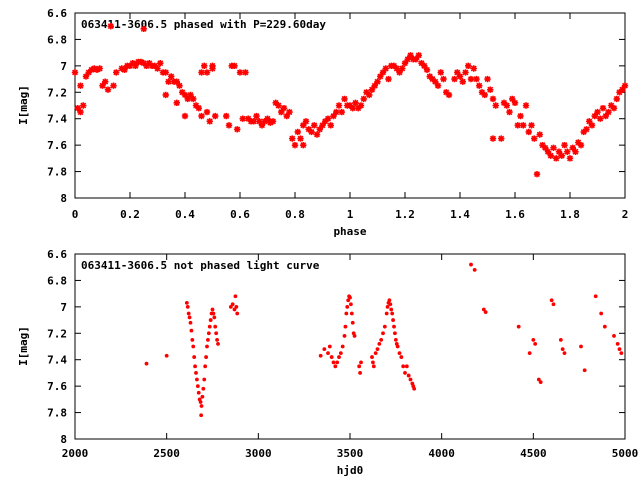 The height and width of the screenshot is (480, 640). Describe the element at coordinates (57, 333) in the screenshot. I see `y-tick-label: 7.2` at that location.